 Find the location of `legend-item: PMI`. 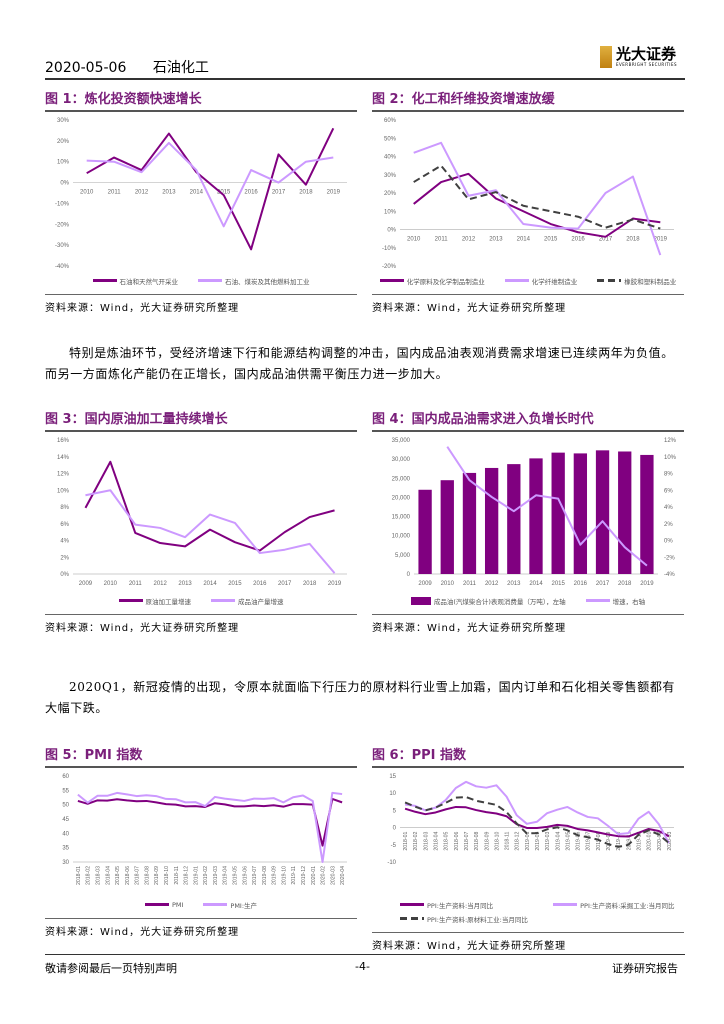

legend-item: PMI is located at coordinates (163, 905).